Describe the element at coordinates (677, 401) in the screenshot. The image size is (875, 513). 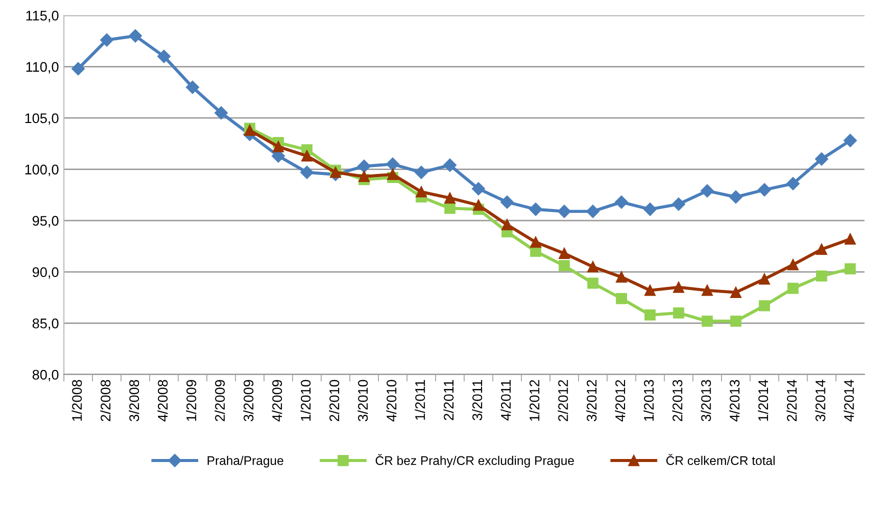
I see `x-tick-label: 2/2013` at that location.